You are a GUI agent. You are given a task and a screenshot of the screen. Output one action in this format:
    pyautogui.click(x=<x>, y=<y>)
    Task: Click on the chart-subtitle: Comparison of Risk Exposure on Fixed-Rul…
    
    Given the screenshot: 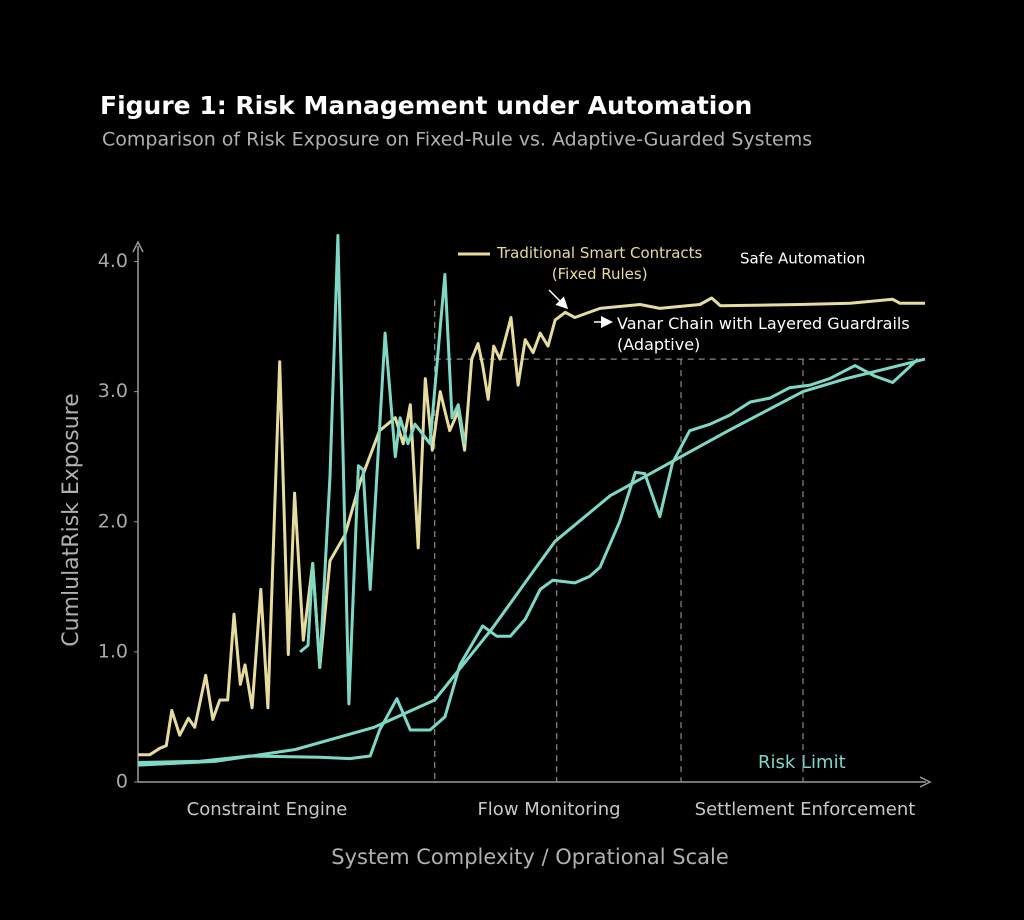 What is the action you would take?
    pyautogui.click(x=457, y=140)
    